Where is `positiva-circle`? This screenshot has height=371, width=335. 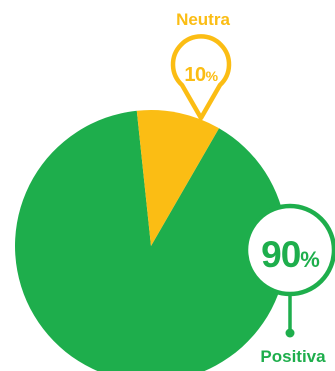
positiva-circle is located at coordinates (289, 250).